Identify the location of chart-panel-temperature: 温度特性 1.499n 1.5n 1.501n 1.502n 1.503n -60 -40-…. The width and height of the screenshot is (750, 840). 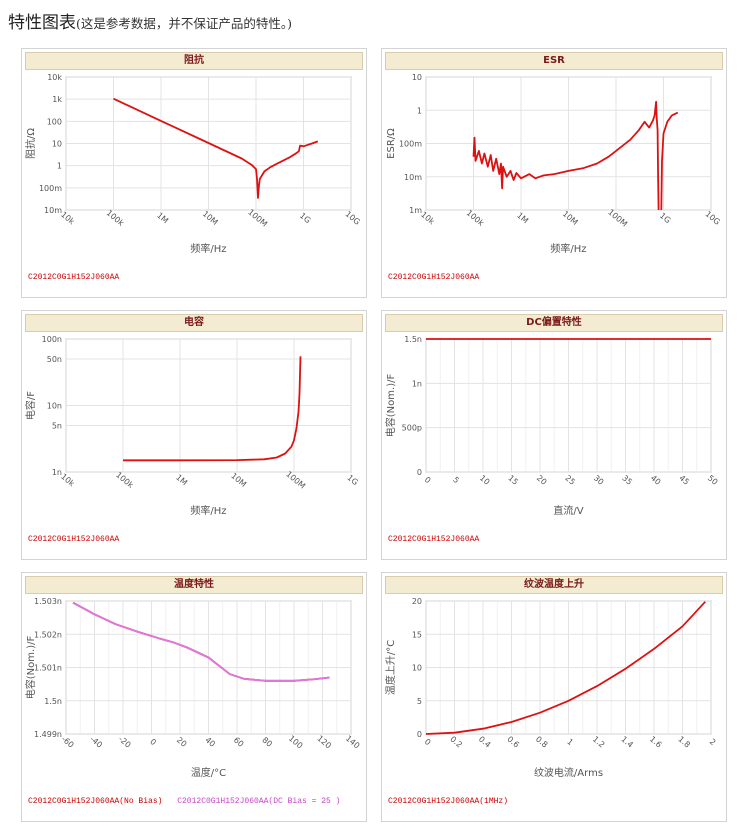
(194, 697).